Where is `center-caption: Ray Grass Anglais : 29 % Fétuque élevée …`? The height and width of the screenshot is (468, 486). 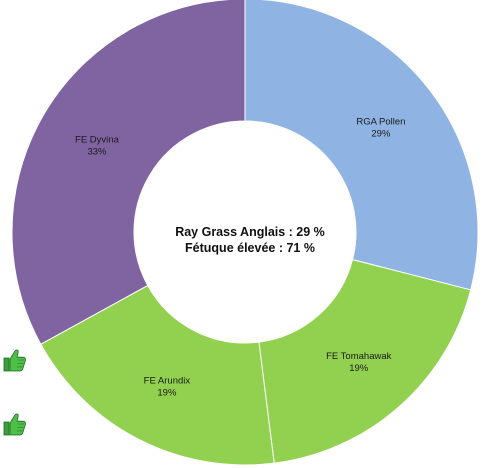
center-caption: Ray Grass Anglais : 29 % Fétuque élevée … is located at coordinates (250, 240).